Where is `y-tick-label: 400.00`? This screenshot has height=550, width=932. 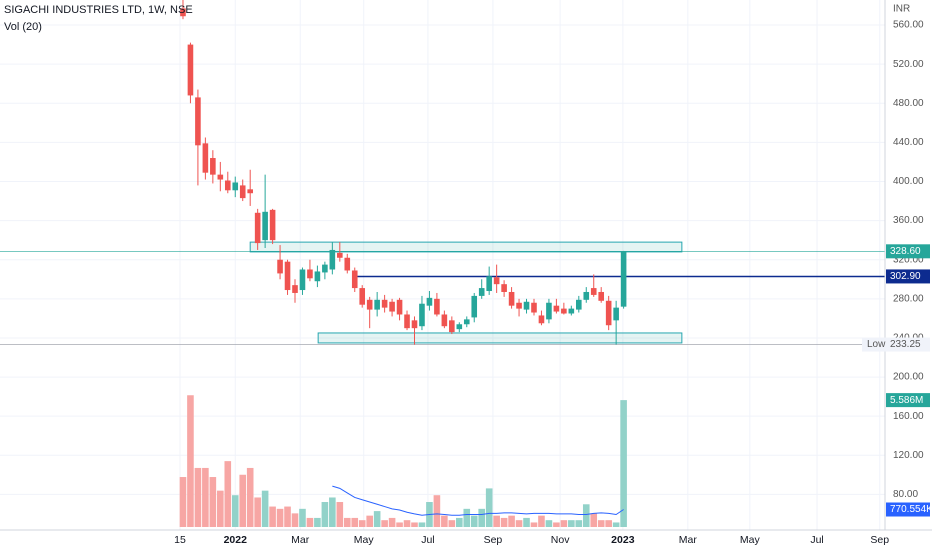
y-tick-label: 400.00 is located at coordinates (908, 181).